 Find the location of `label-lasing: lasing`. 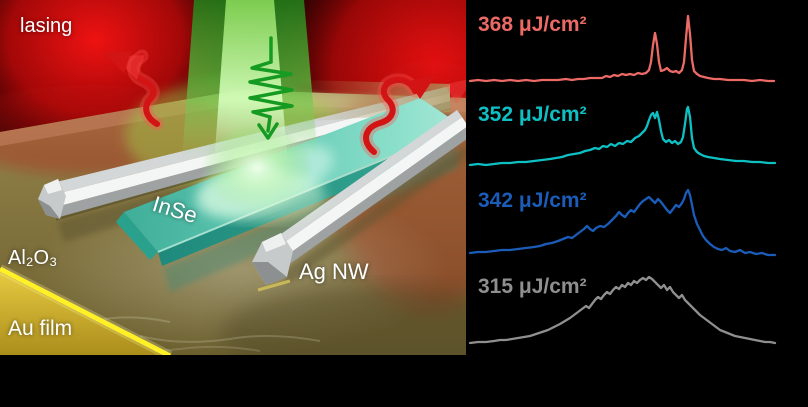

label-lasing: lasing is located at coordinates (46, 26).